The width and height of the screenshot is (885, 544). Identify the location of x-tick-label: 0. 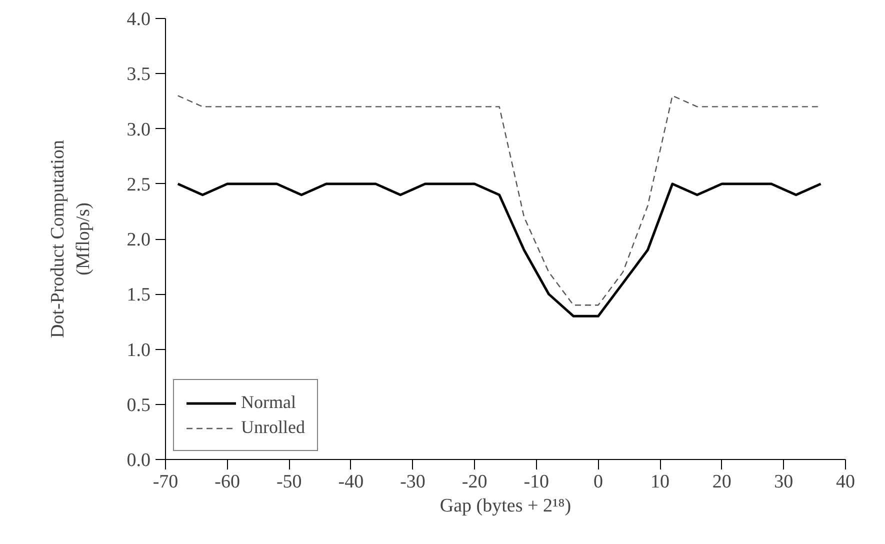
(598, 482).